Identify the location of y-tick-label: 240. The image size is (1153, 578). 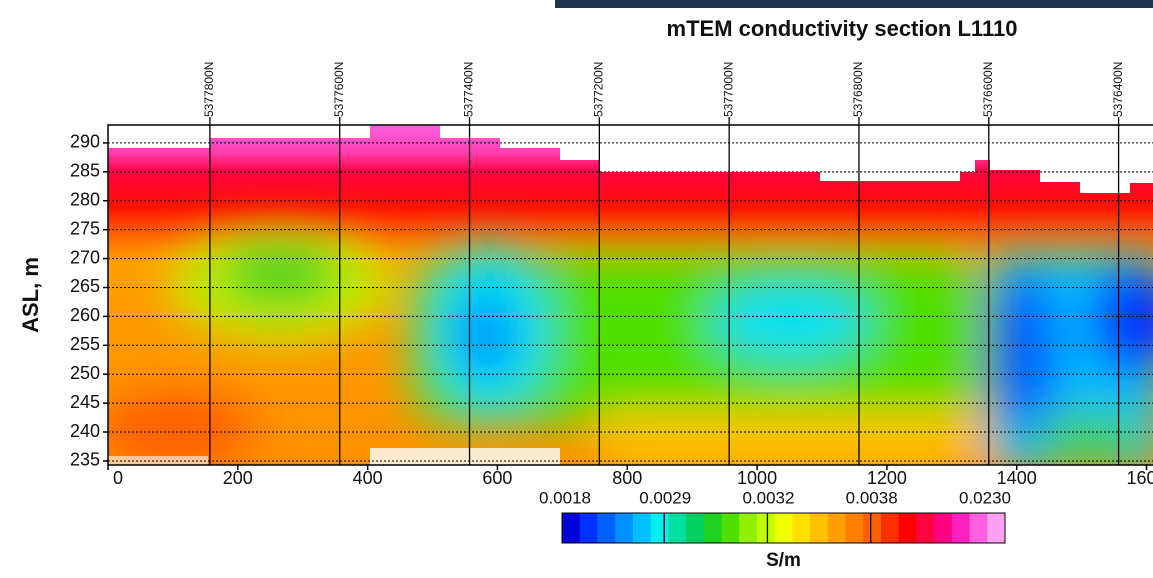
(85, 431).